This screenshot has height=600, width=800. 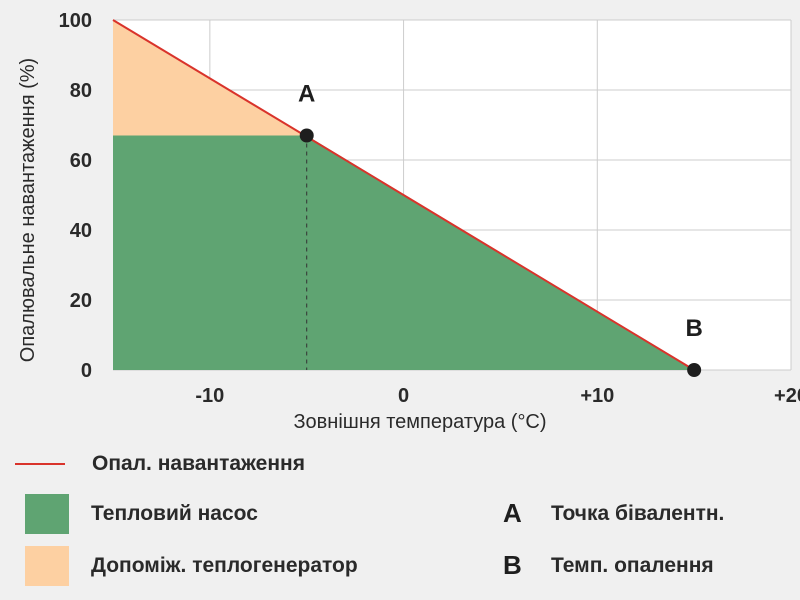 I want to click on legend-label-point-b: Темп. опалення, so click(x=632, y=565).